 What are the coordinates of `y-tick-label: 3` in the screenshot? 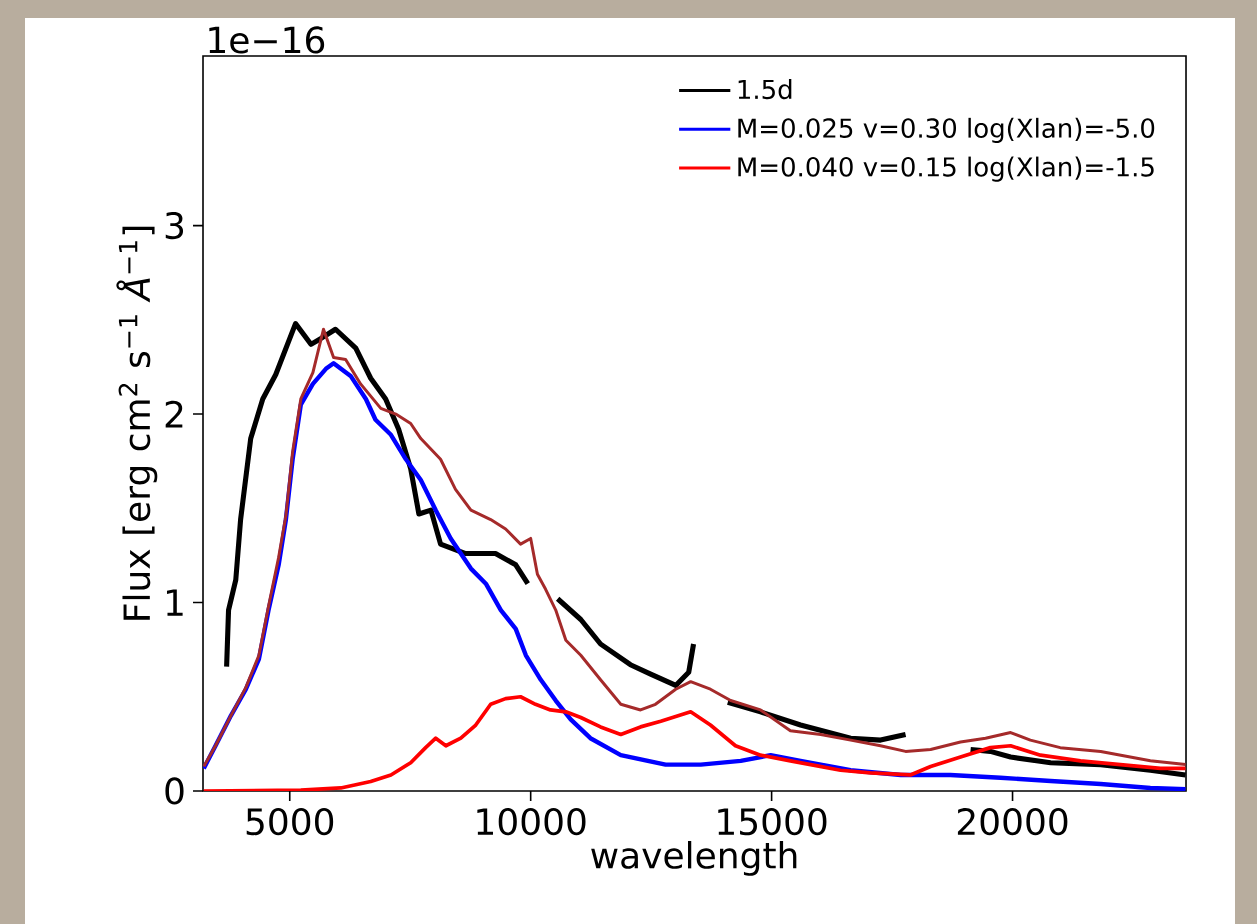 It's located at (174, 225).